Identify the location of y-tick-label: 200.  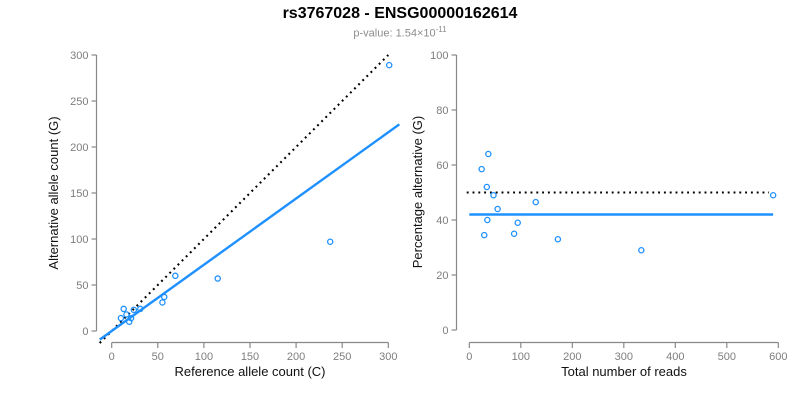
(79, 148).